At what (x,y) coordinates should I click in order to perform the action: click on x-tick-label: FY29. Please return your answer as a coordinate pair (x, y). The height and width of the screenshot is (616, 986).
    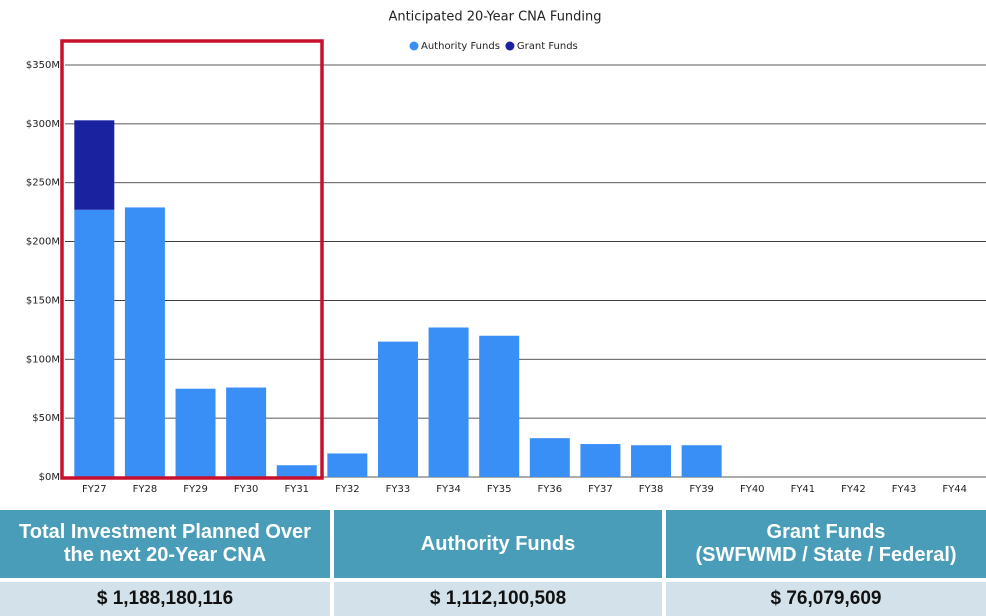
    Looking at the image, I should click on (195, 489).